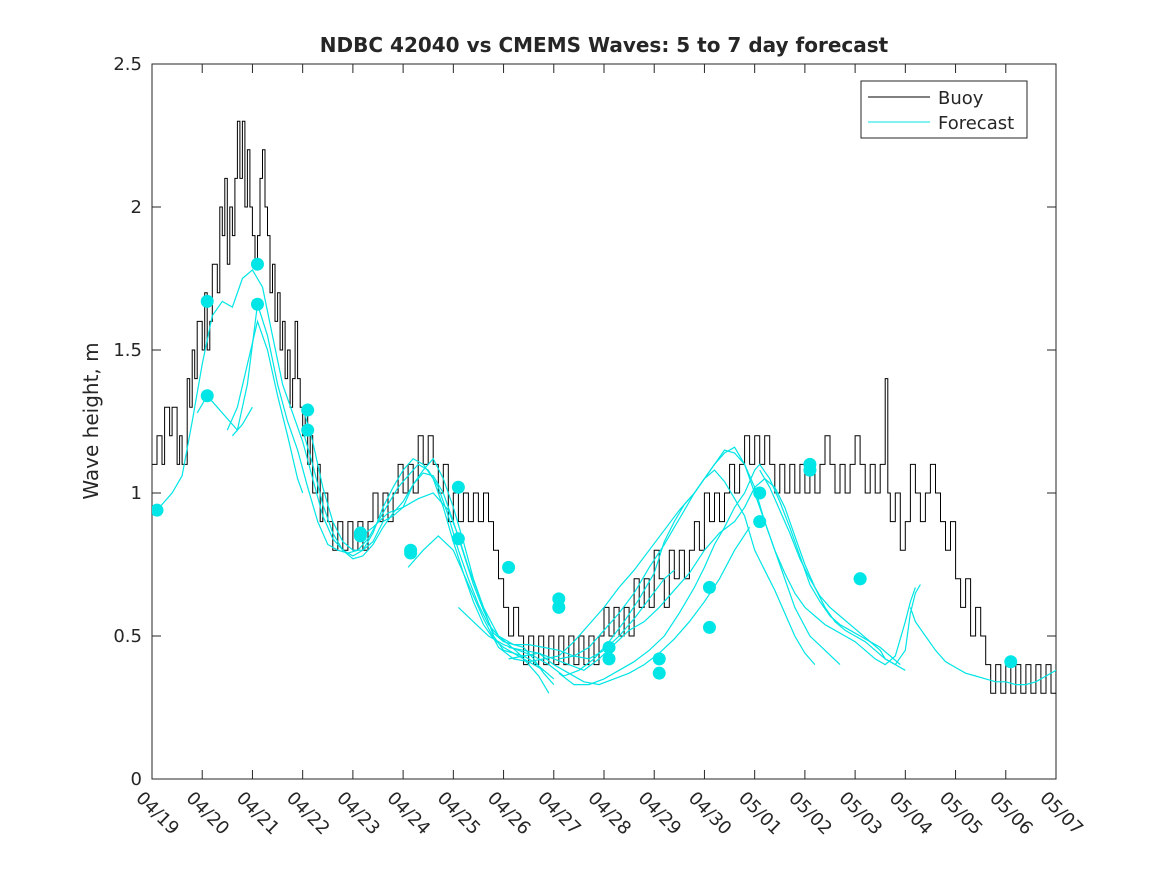 Image resolution: width=1167 pixels, height=879 pixels. I want to click on legend: Buoy Forecast, so click(944, 109).